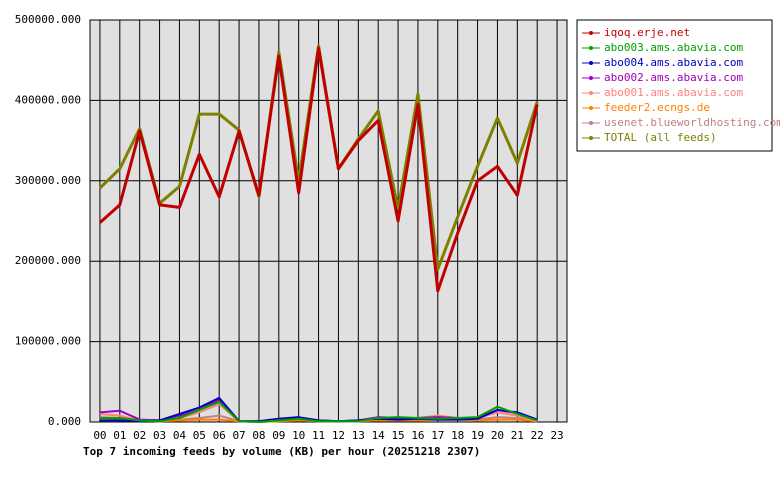 Image resolution: width=780 pixels, height=480 pixels. What do you see at coordinates (517, 435) in the screenshot?
I see `x-tick-label: 21` at bounding box center [517, 435].